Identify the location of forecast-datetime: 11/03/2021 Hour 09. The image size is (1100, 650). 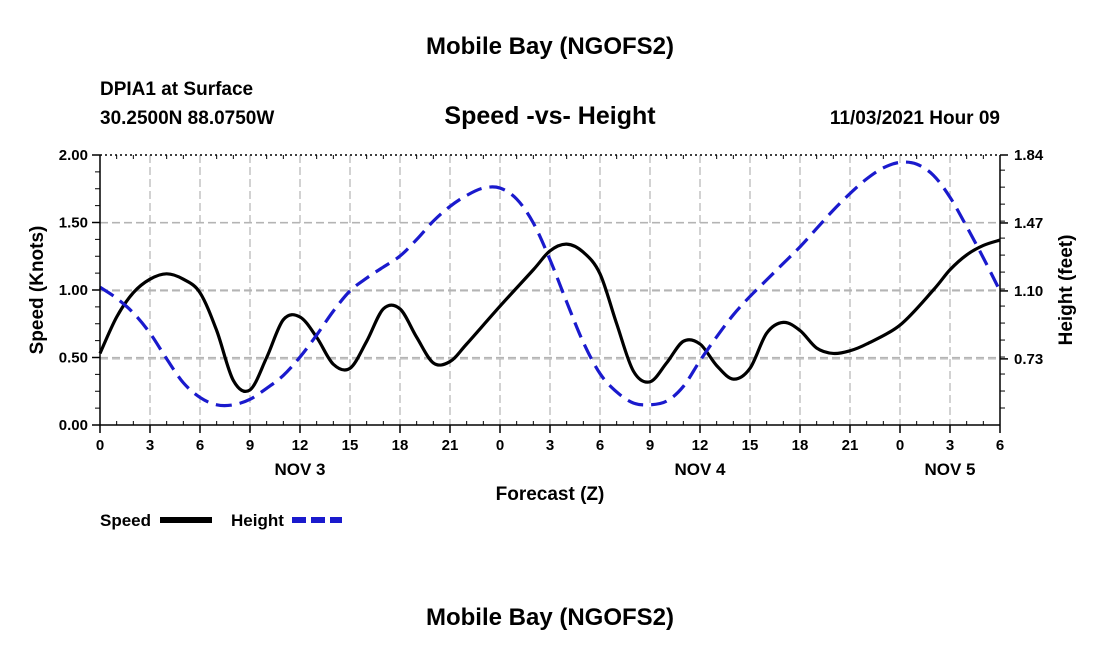
(915, 118).